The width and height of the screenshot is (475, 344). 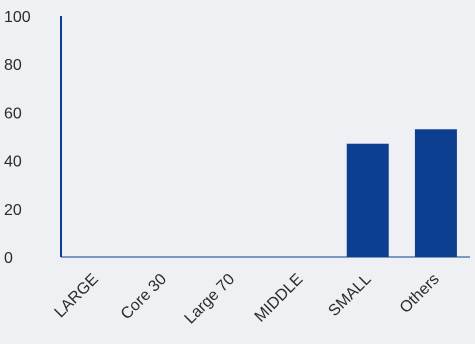 What do you see at coordinates (279, 298) in the screenshot?
I see `x-tick-label: MIDDLE` at bounding box center [279, 298].